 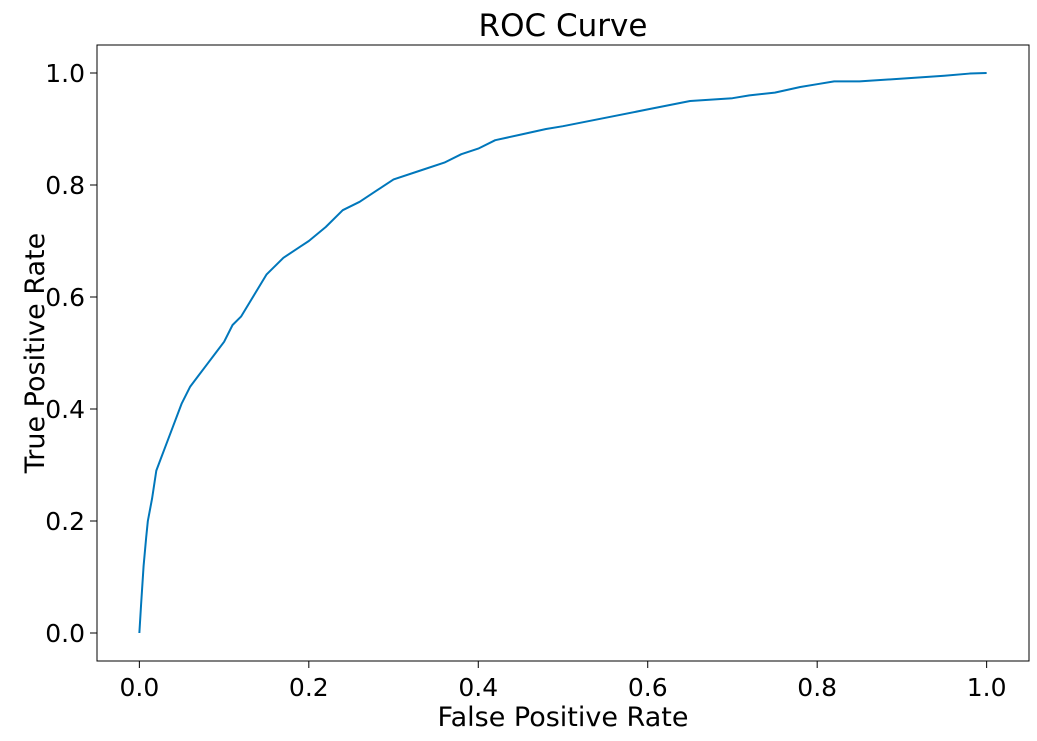 What do you see at coordinates (65, 297) in the screenshot?
I see `y-tick-label: 0.6` at bounding box center [65, 297].